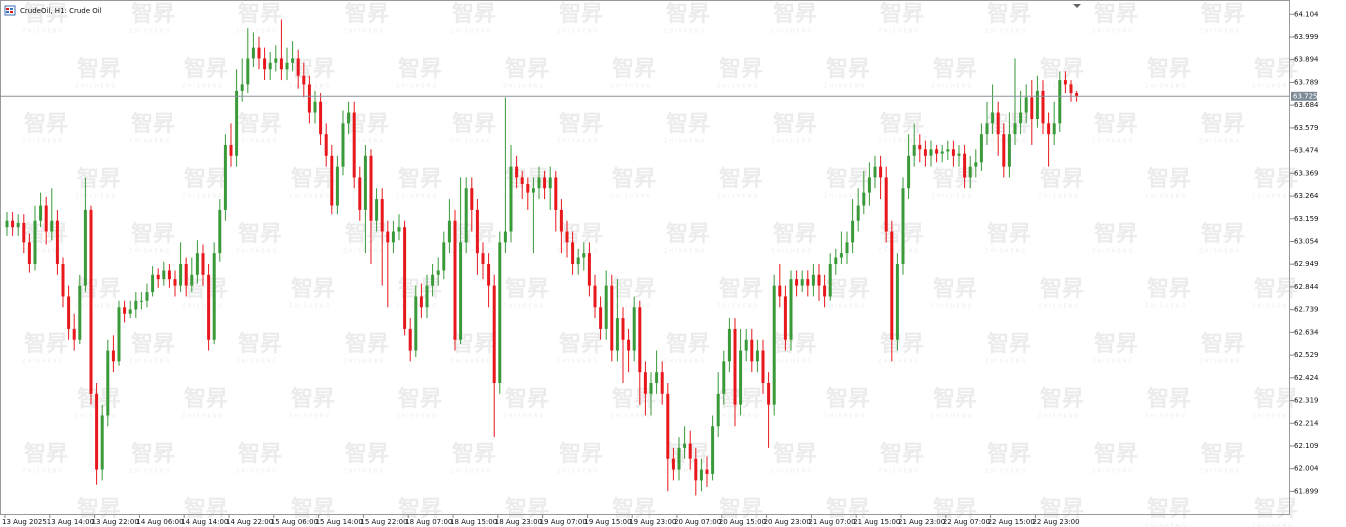 Image resolution: width=1346 pixels, height=527 pixels. What do you see at coordinates (1306, 241) in the screenshot?
I see `y-tick-label: 63.054` at bounding box center [1306, 241].